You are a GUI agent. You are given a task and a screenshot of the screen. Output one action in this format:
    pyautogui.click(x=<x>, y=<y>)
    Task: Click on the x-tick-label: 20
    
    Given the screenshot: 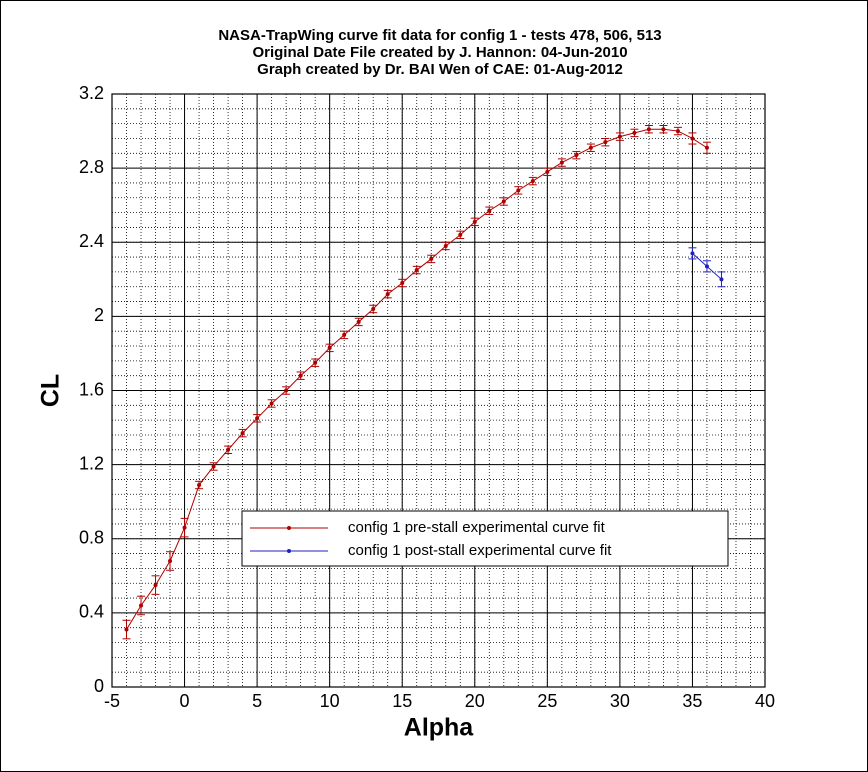 What is the action you would take?
    pyautogui.click(x=475, y=701)
    